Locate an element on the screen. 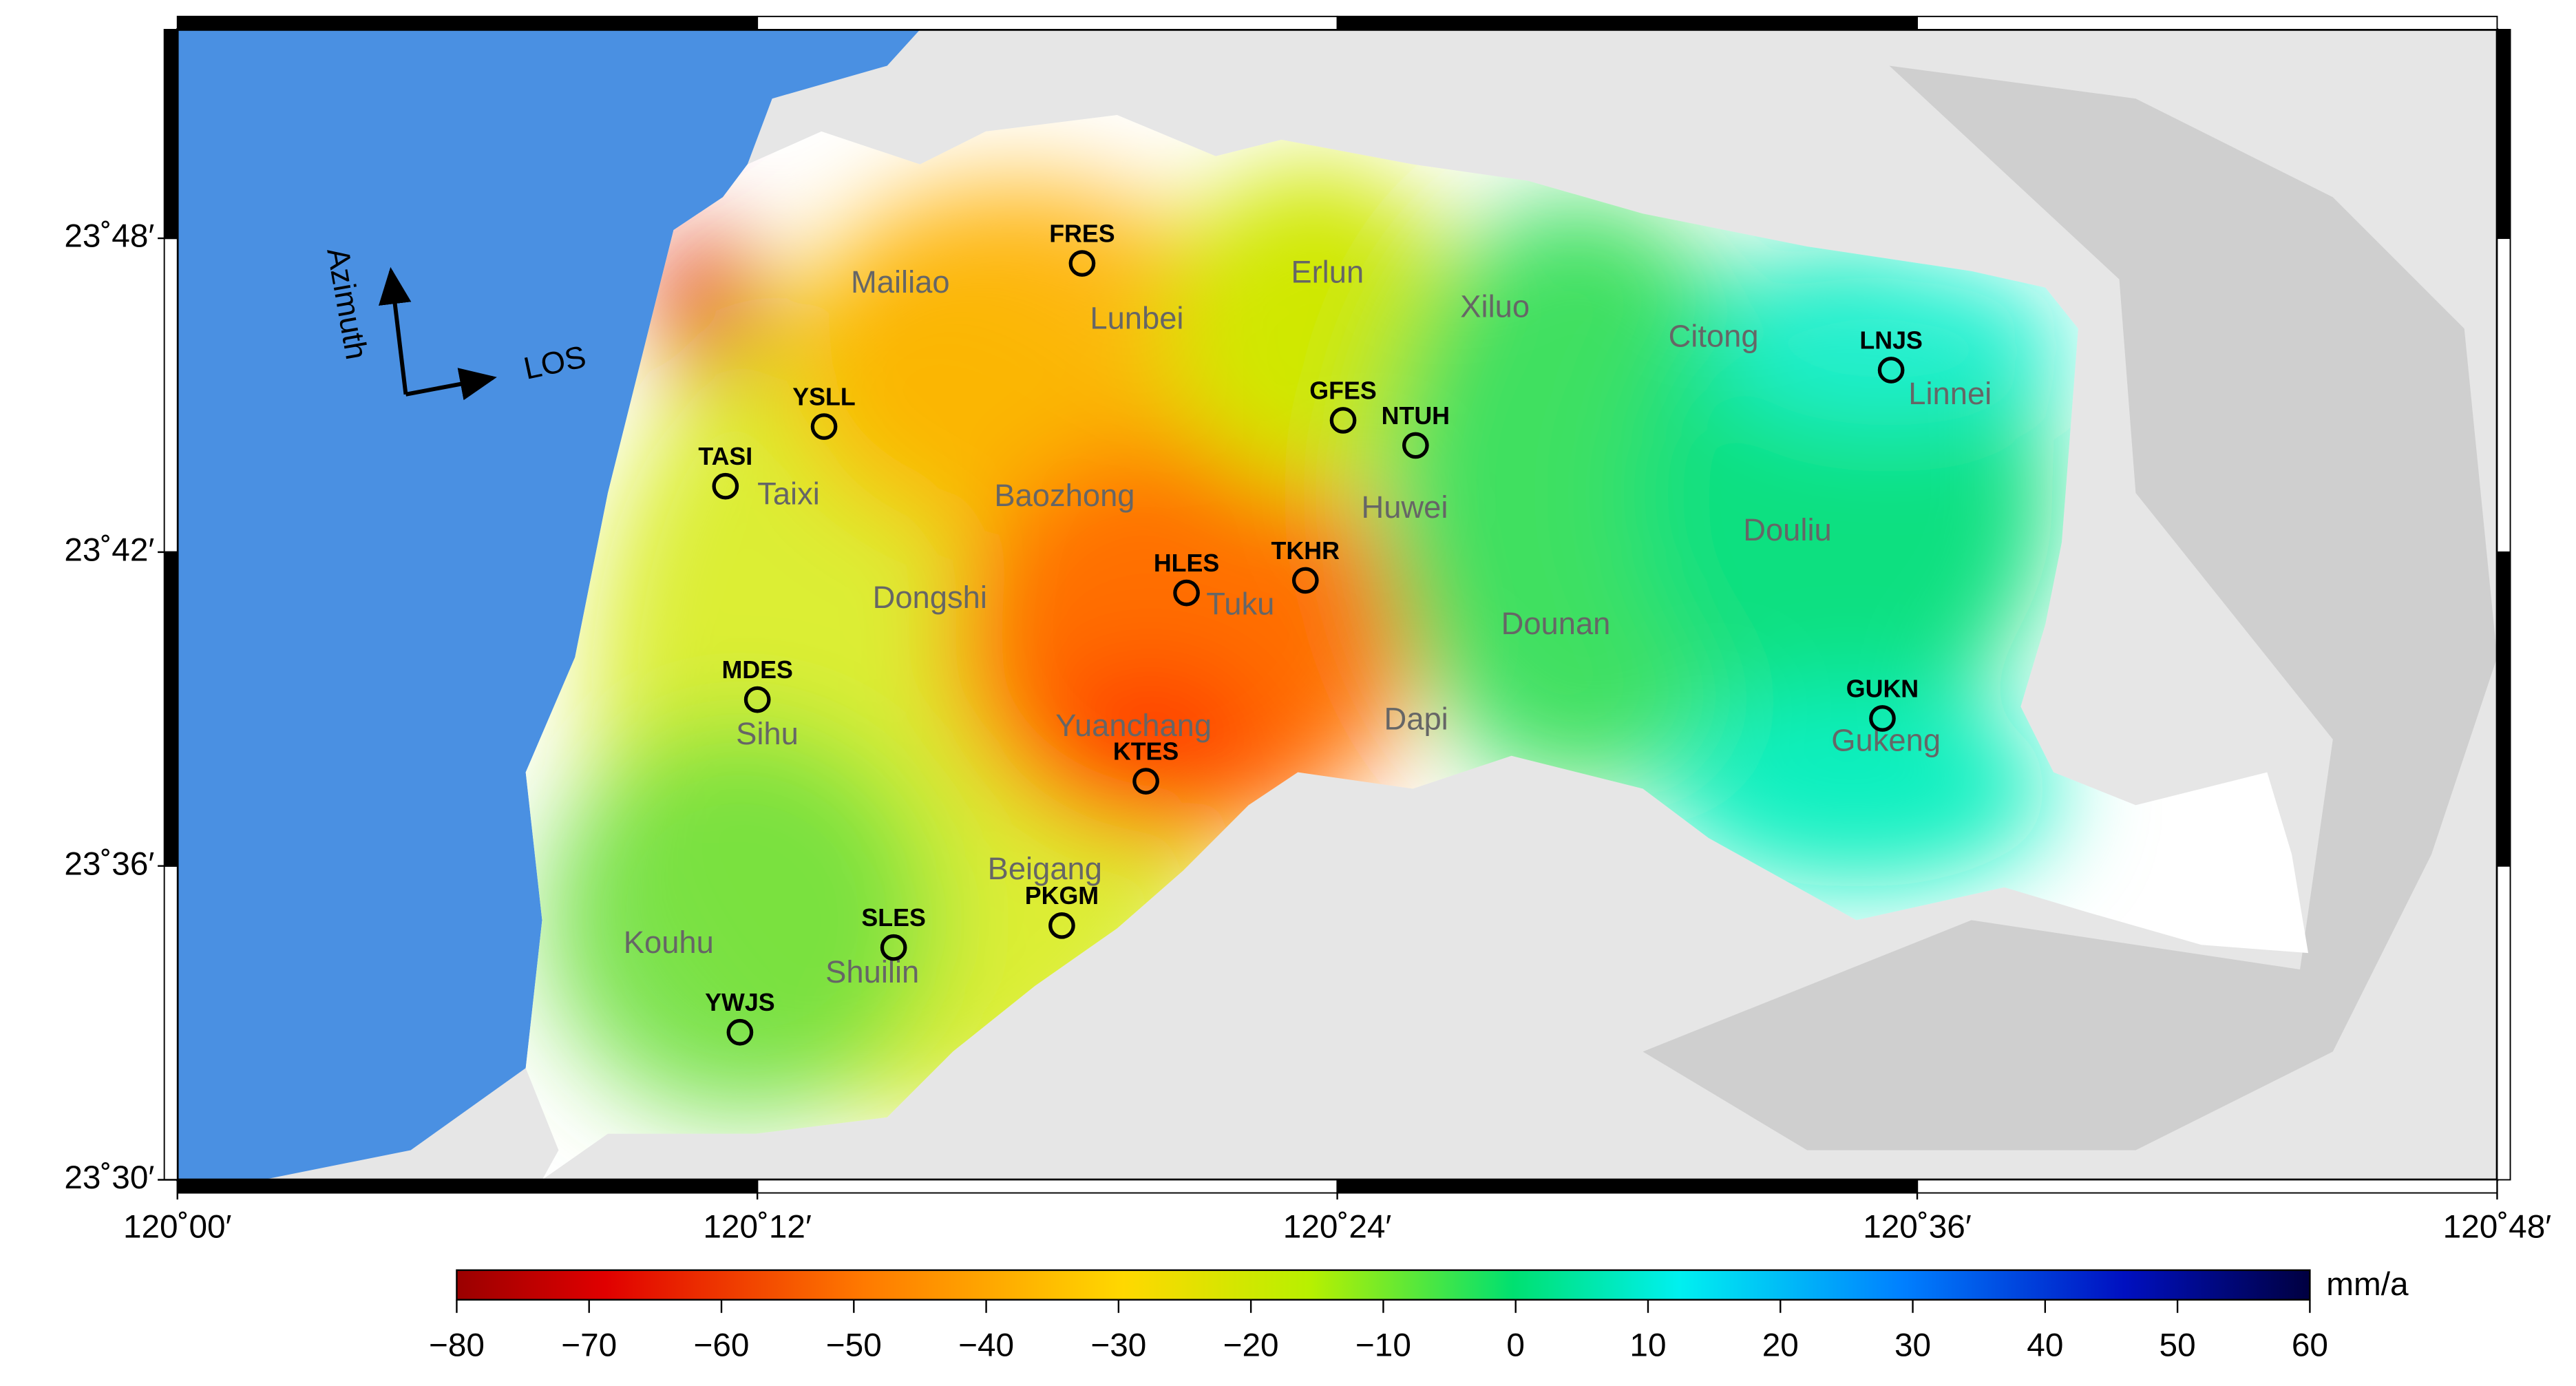 The image size is (2576, 1386). colorbar-tick-label: −50 is located at coordinates (854, 1345).